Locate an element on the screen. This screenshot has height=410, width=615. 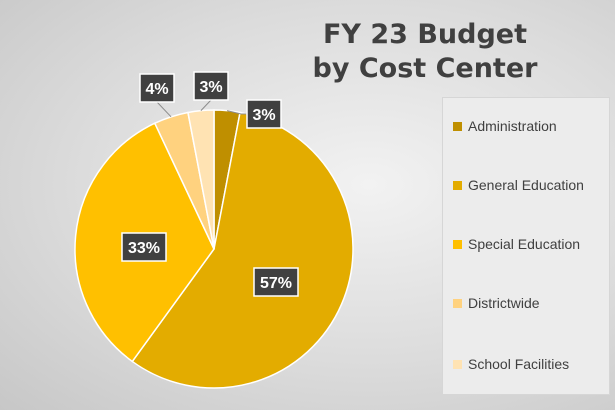
chart-title: FY 23 Budget by Cost Center is located at coordinates (425, 52).